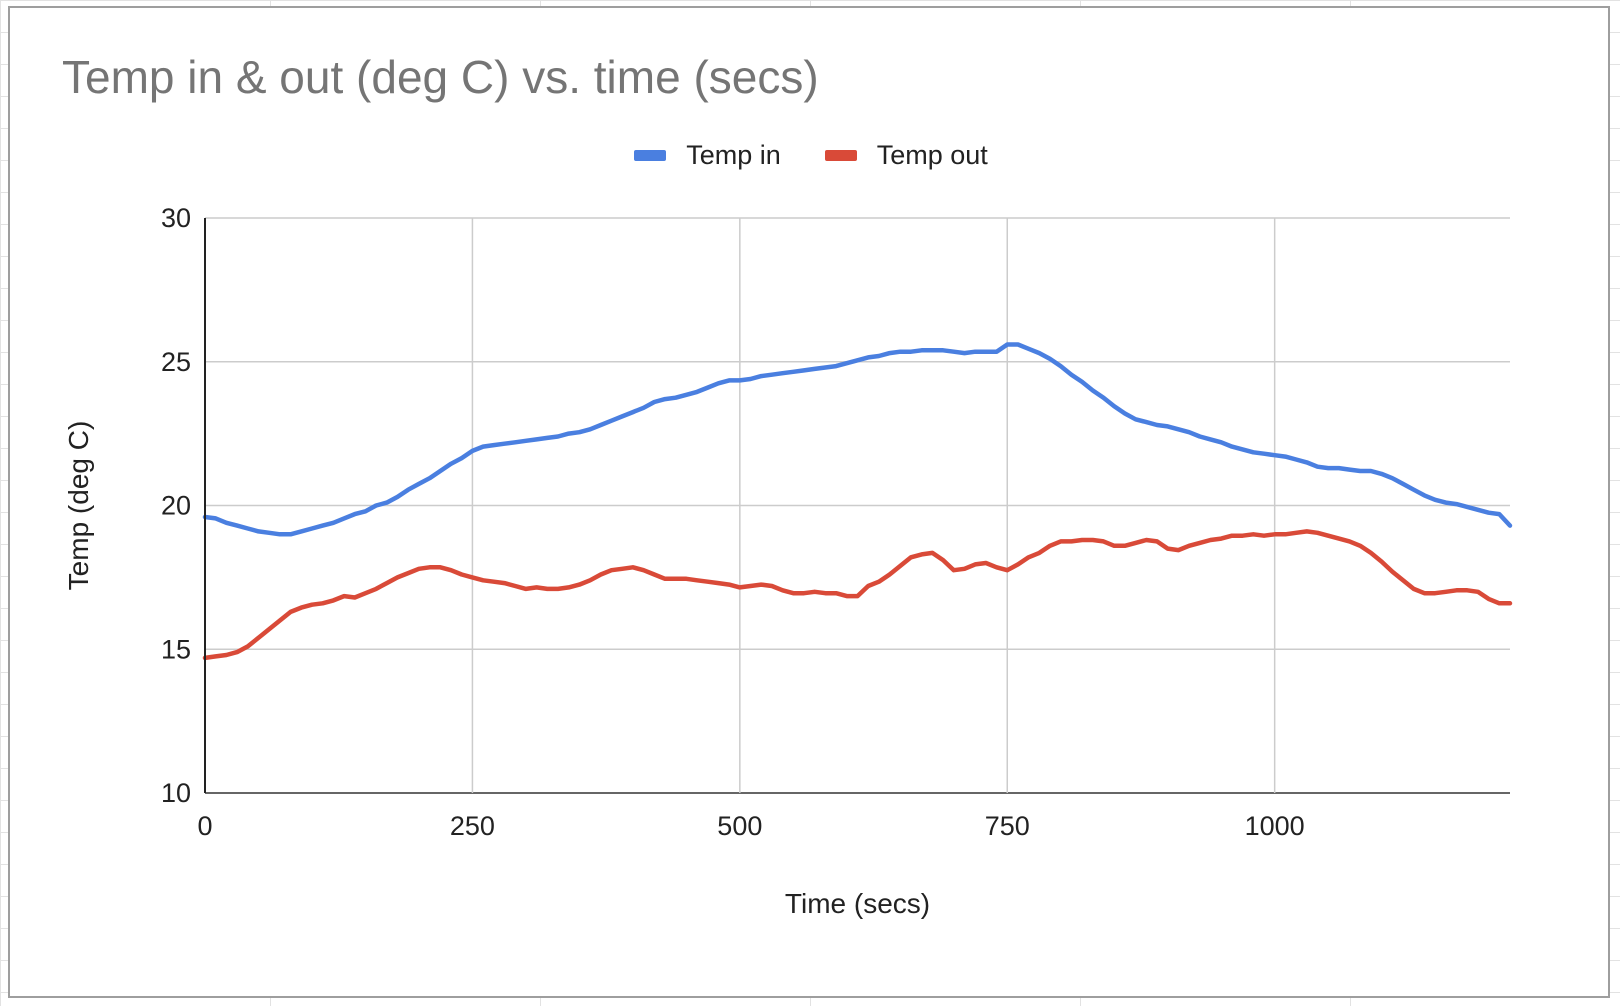 The image size is (1620, 1006). What do you see at coordinates (176, 362) in the screenshot?
I see `y-tick-label-25: 25` at bounding box center [176, 362].